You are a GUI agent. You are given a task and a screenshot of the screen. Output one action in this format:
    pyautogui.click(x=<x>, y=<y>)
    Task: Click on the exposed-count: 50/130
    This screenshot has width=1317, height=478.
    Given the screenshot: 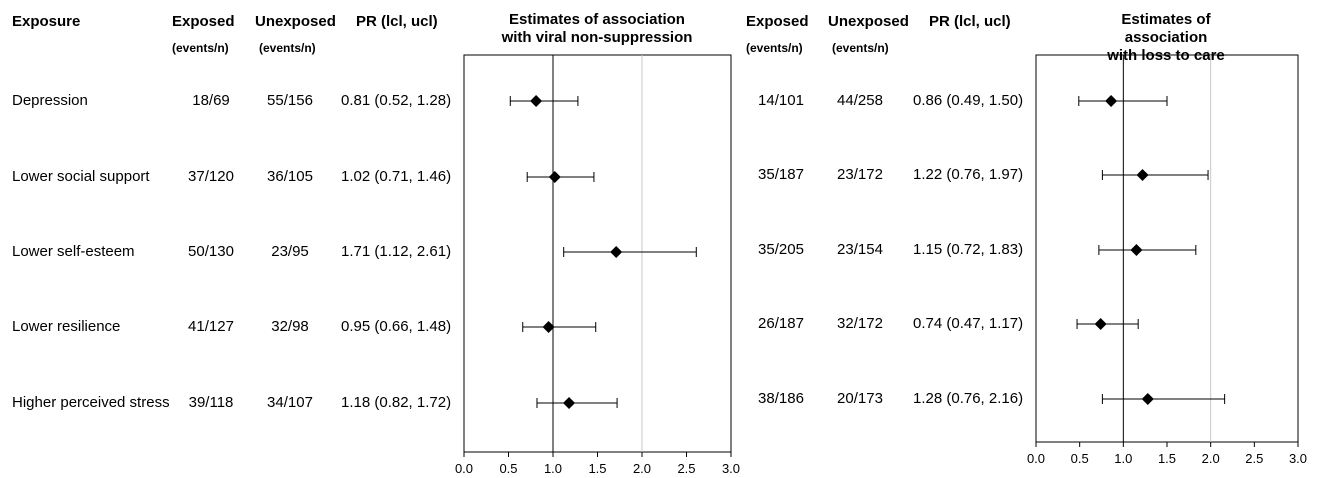 What is the action you would take?
    pyautogui.click(x=211, y=251)
    